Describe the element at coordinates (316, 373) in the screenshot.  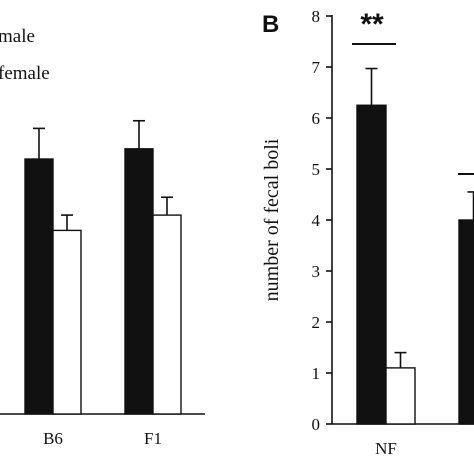
I see `y-tick-label-1: 1` at that location.